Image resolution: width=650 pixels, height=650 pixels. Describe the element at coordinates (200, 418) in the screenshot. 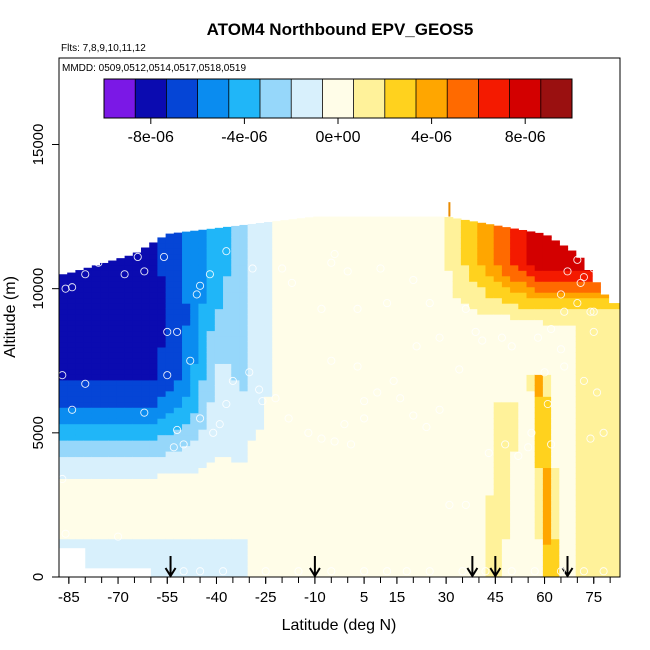

I see `sample-point` at that location.